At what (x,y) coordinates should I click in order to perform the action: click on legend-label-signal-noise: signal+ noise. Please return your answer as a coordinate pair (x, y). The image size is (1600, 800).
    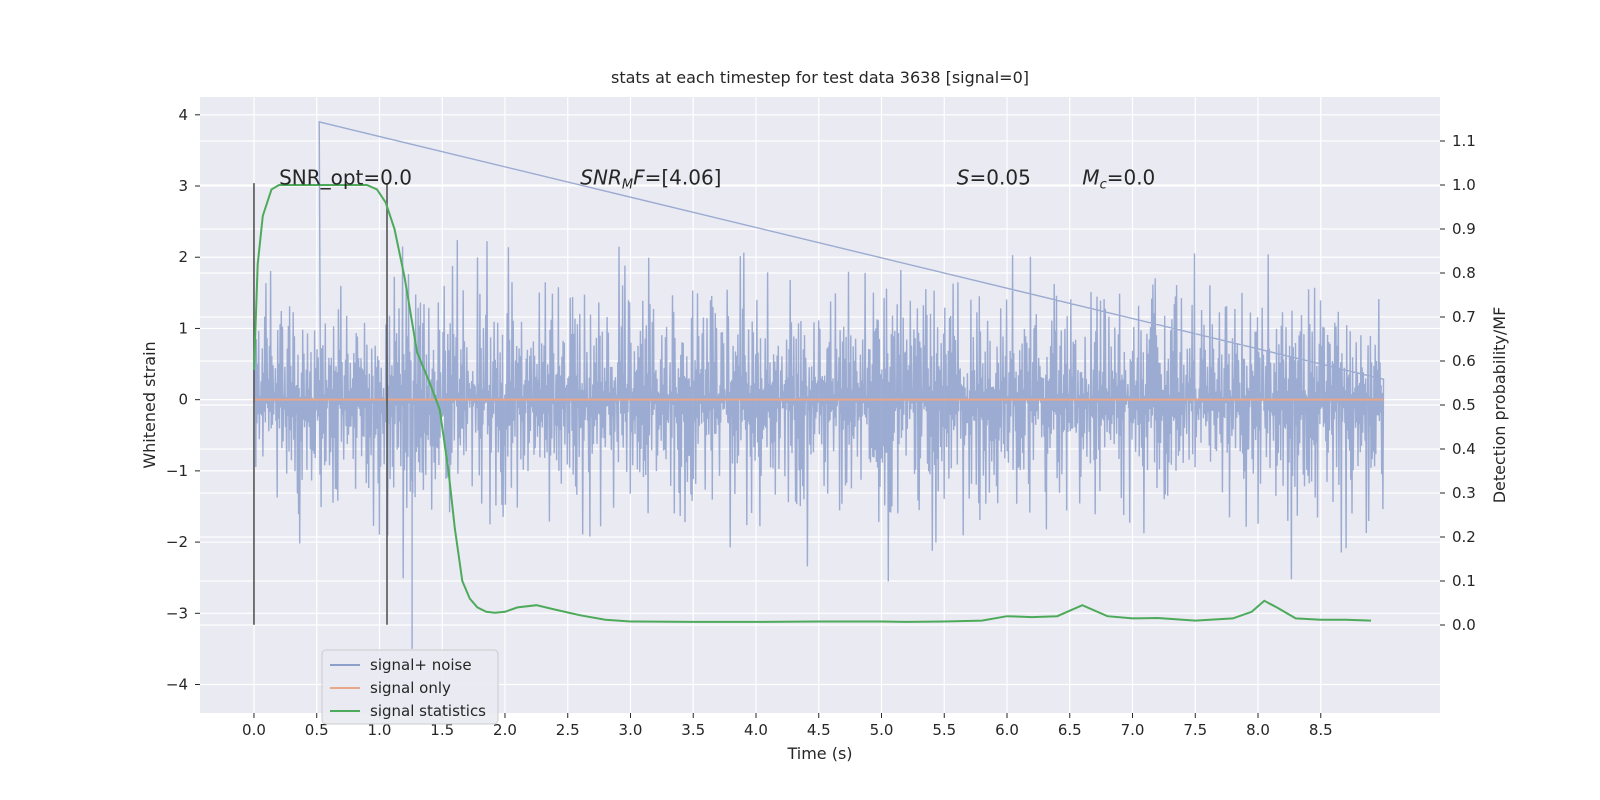
    Looking at the image, I should click on (421, 665).